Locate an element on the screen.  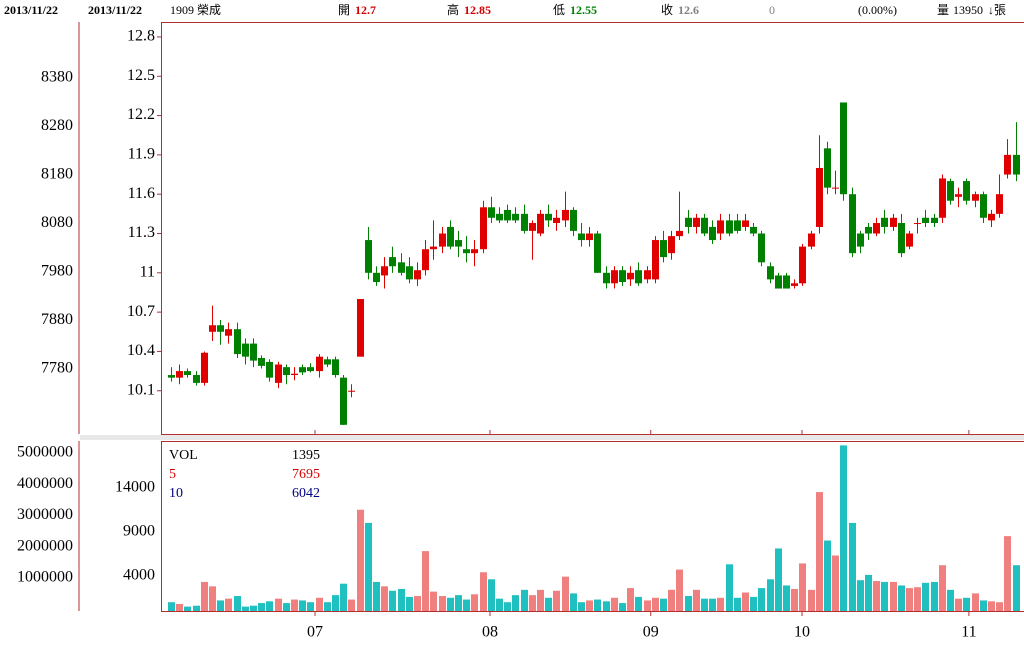
quote-value: 12.6 is located at coordinates (688, 10).